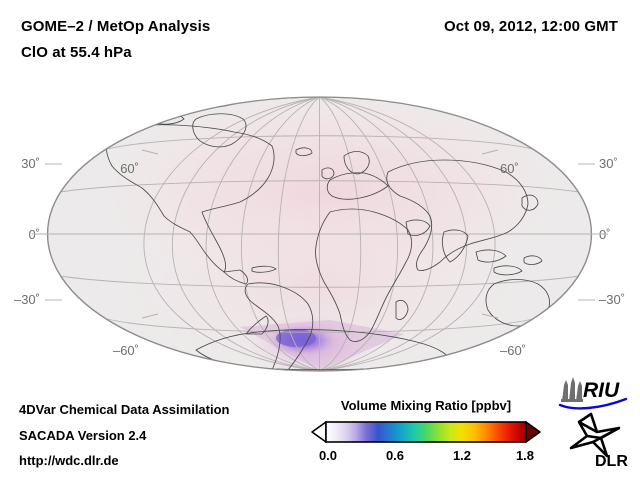  Describe the element at coordinates (608, 163) in the screenshot. I see `lat-label-30n-right: 30˚` at that location.